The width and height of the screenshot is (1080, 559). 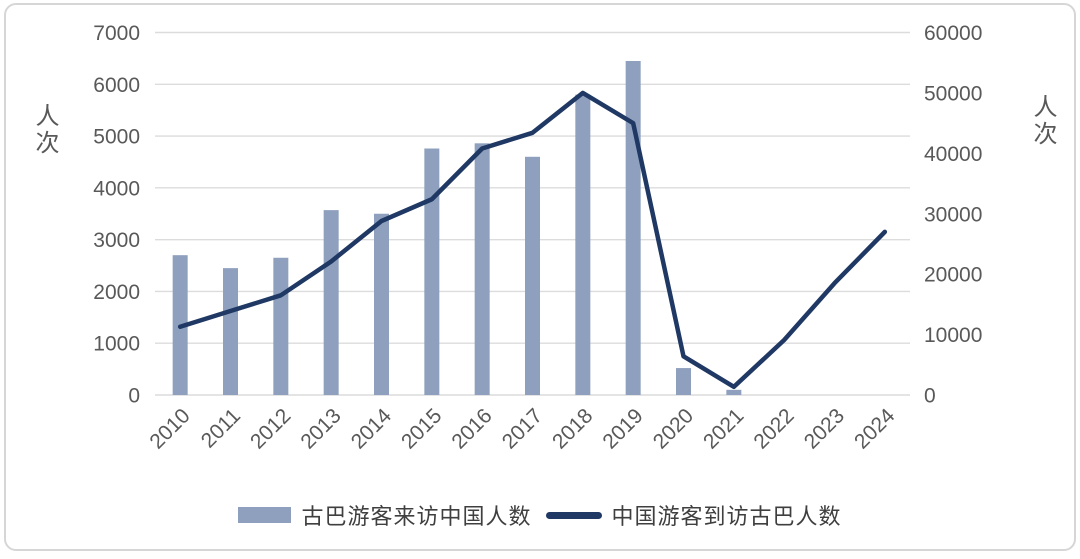 What do you see at coordinates (1042, 121) in the screenshot?
I see `right-axis-title: 人次` at bounding box center [1042, 121].